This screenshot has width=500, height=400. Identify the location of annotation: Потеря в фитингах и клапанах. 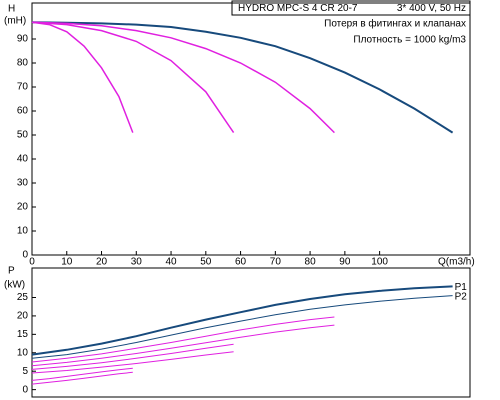
(395, 24).